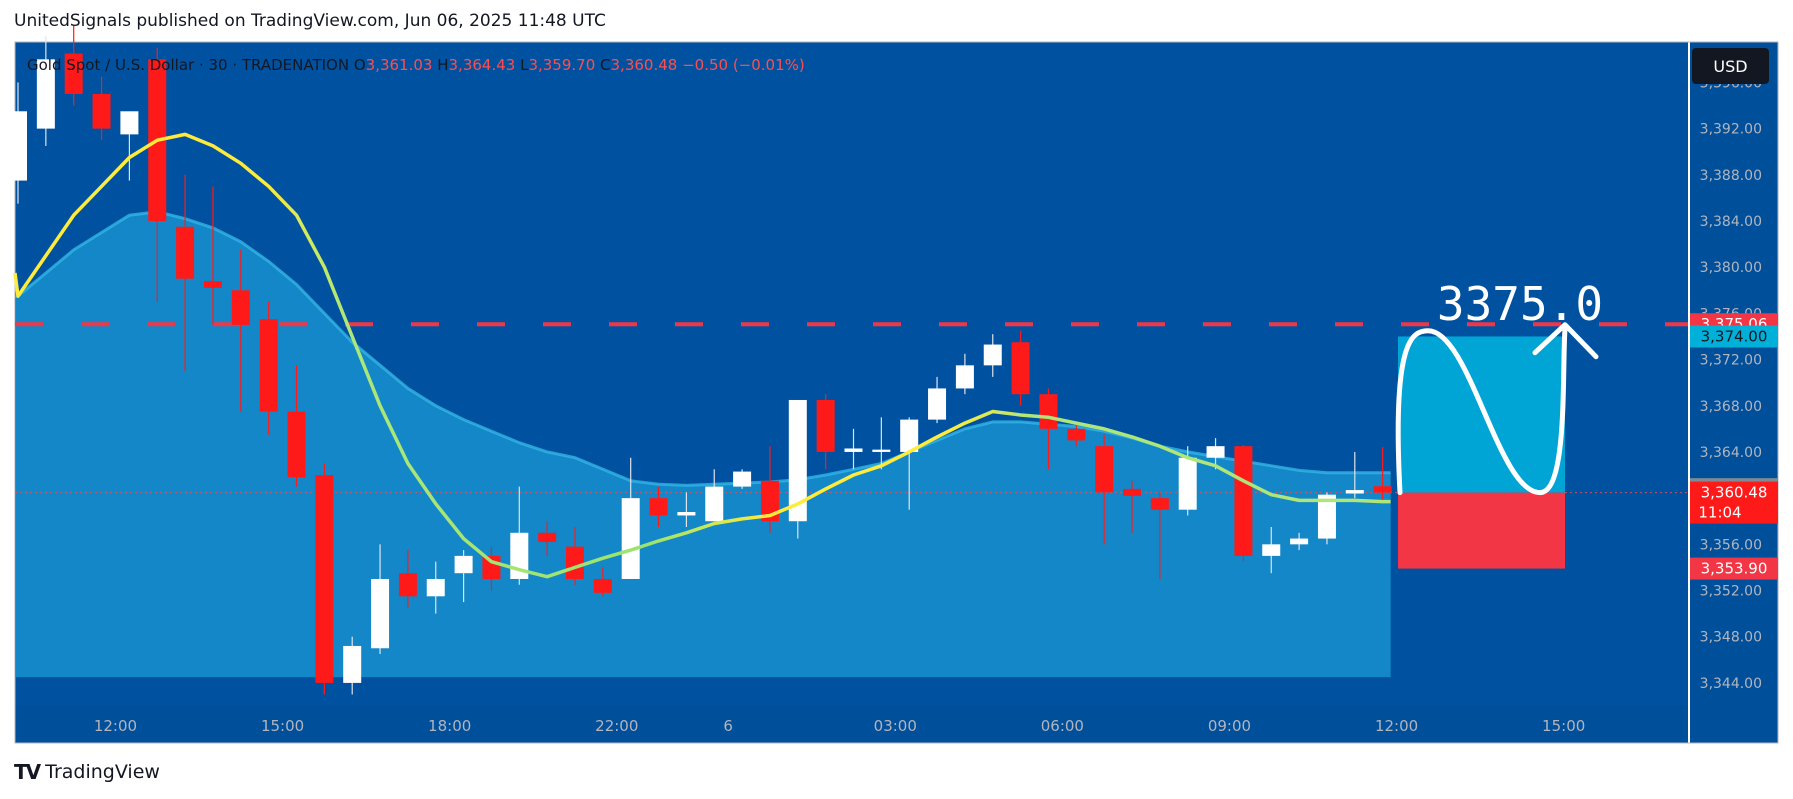  What do you see at coordinates (1062, 726) in the screenshot?
I see `x-axis-tick-label: 06:00` at bounding box center [1062, 726].